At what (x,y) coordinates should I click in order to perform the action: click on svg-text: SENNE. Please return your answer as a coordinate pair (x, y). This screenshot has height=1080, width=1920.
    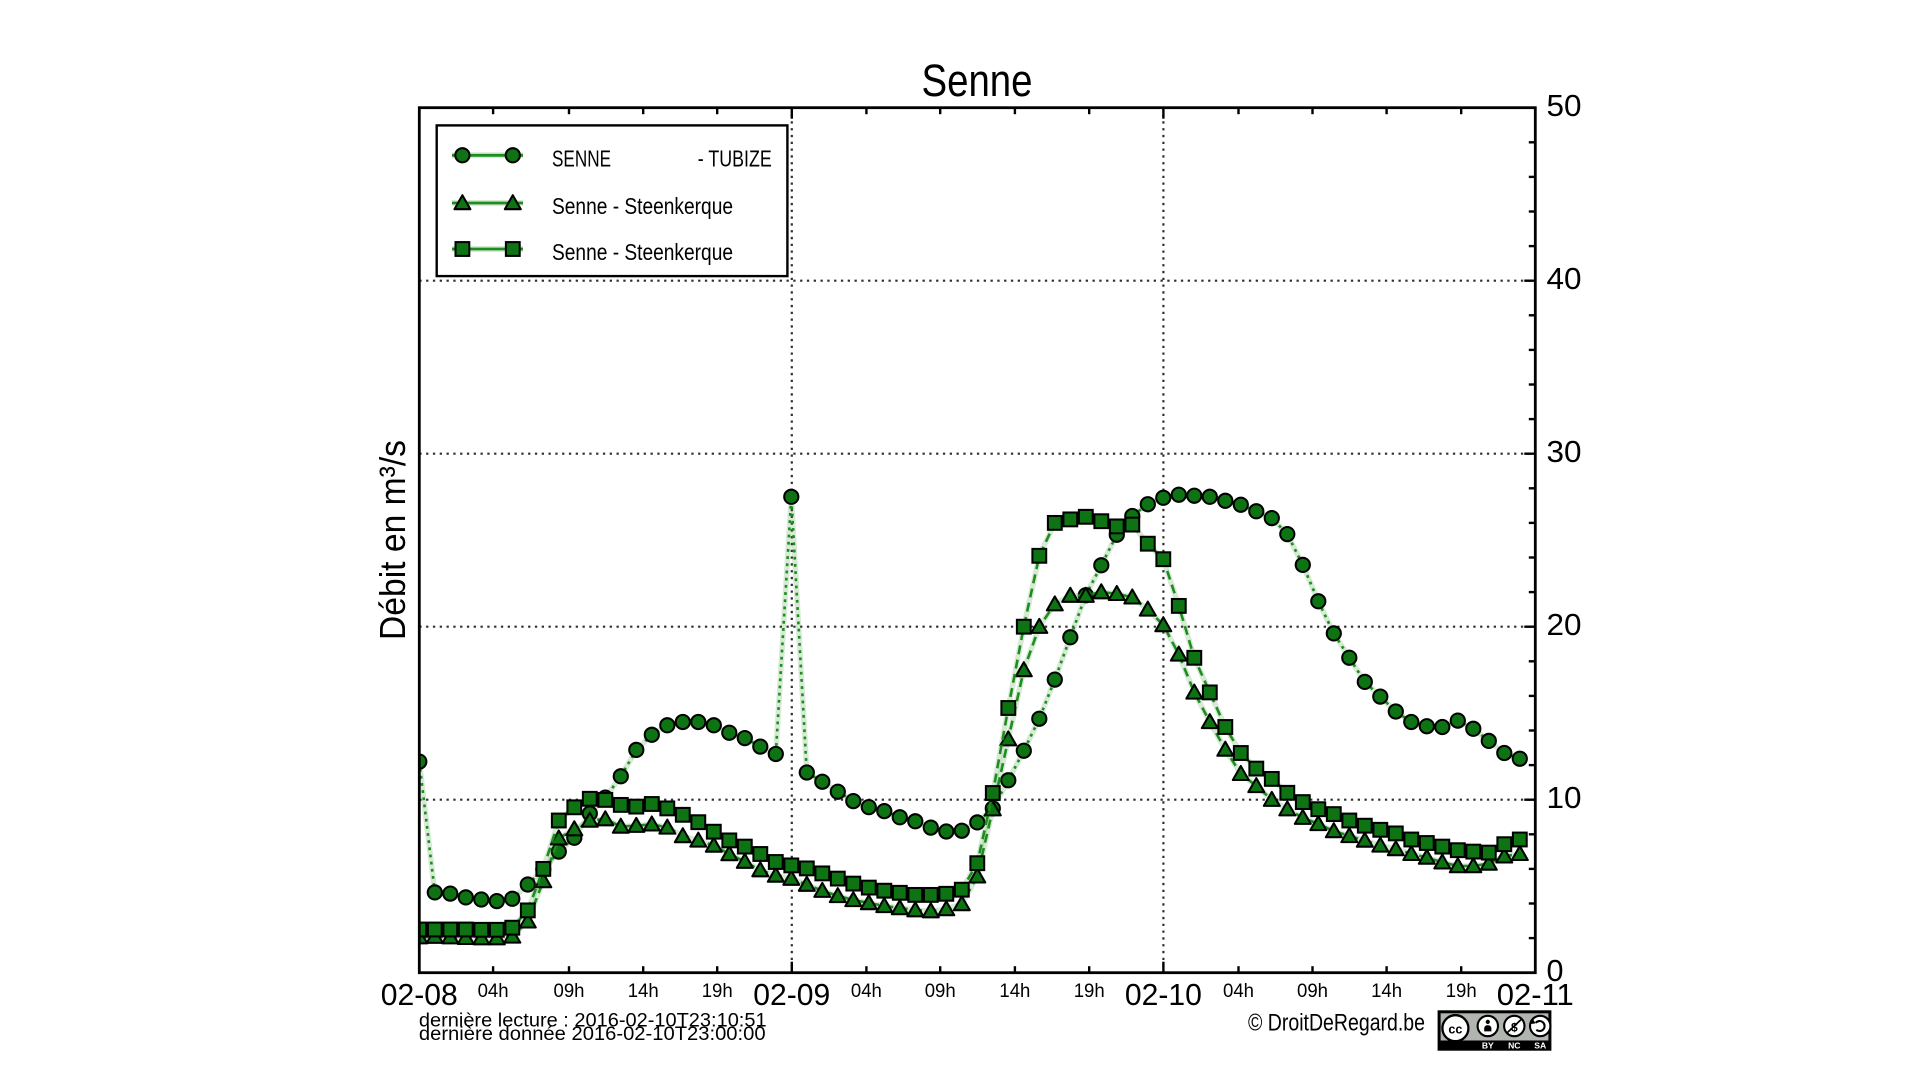
    Looking at the image, I should click on (581, 158).